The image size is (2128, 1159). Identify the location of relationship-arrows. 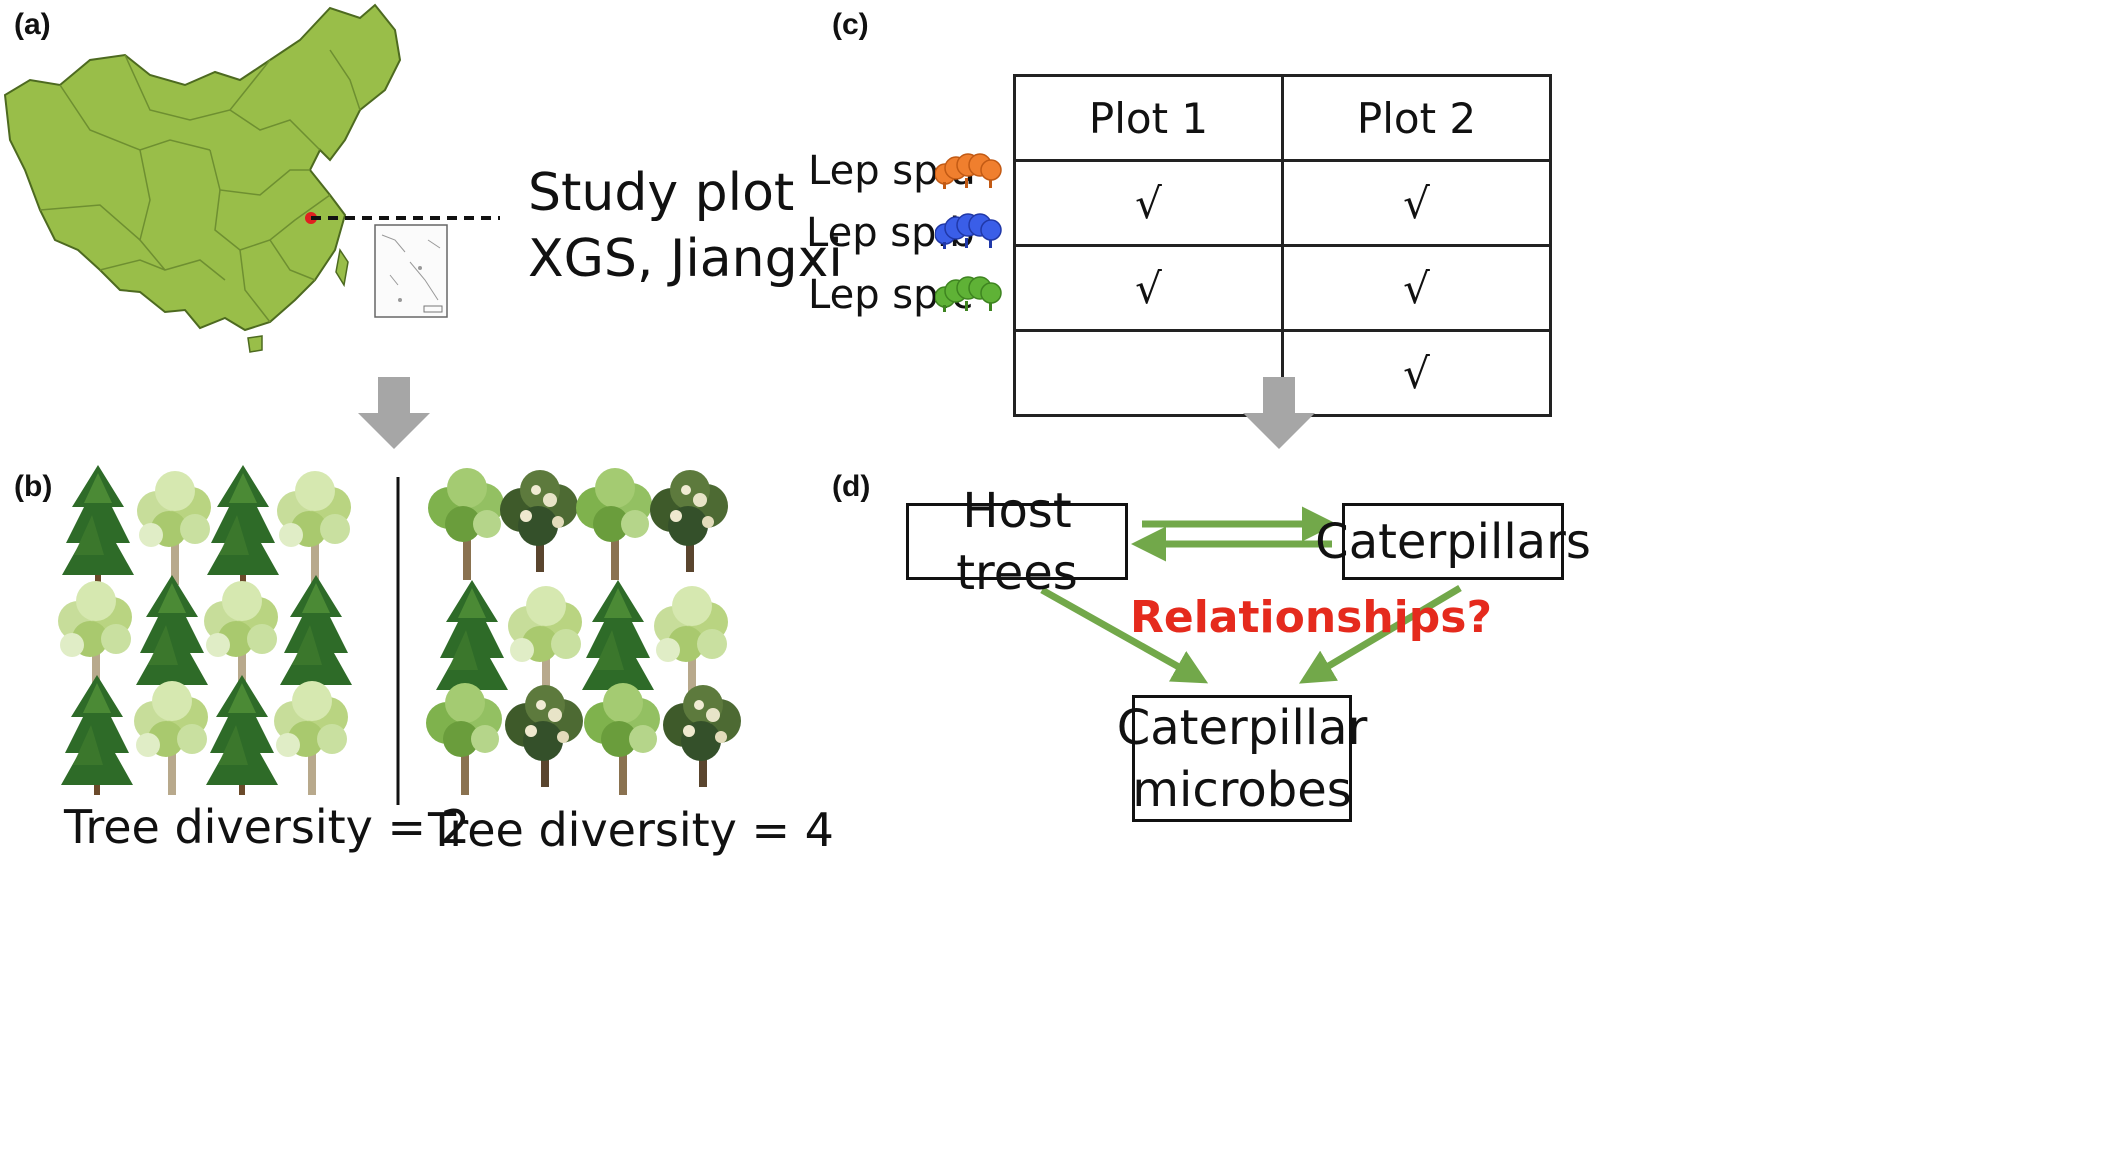
(1251, 595).